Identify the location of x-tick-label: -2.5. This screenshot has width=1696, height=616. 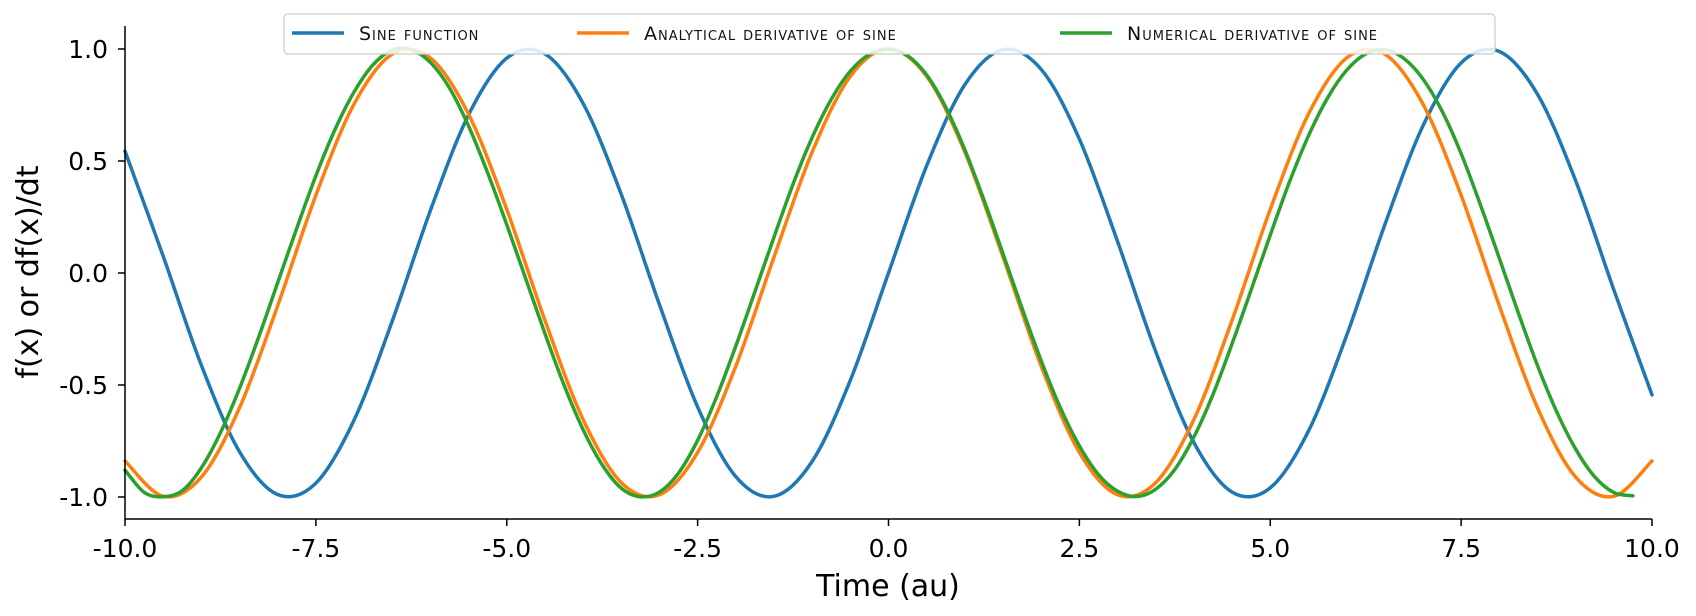
(697, 548).